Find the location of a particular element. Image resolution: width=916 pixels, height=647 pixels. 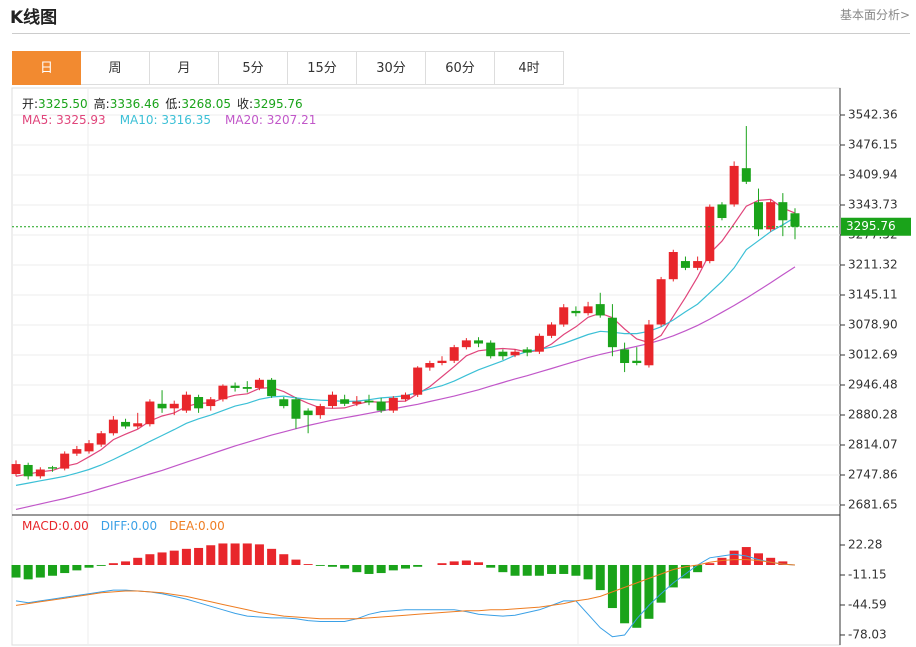

ohlc-legend: 开:3325.50 高:3336.46 低:3268.05 收:3295.76 is located at coordinates (165, 103).